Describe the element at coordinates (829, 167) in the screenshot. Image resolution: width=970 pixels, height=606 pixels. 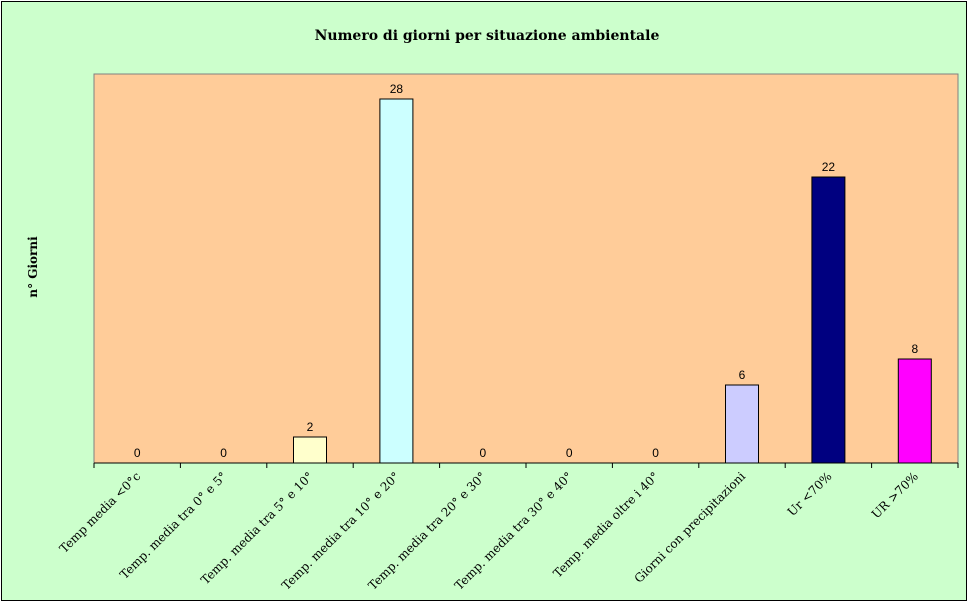
I see `data-label: 22` at that location.